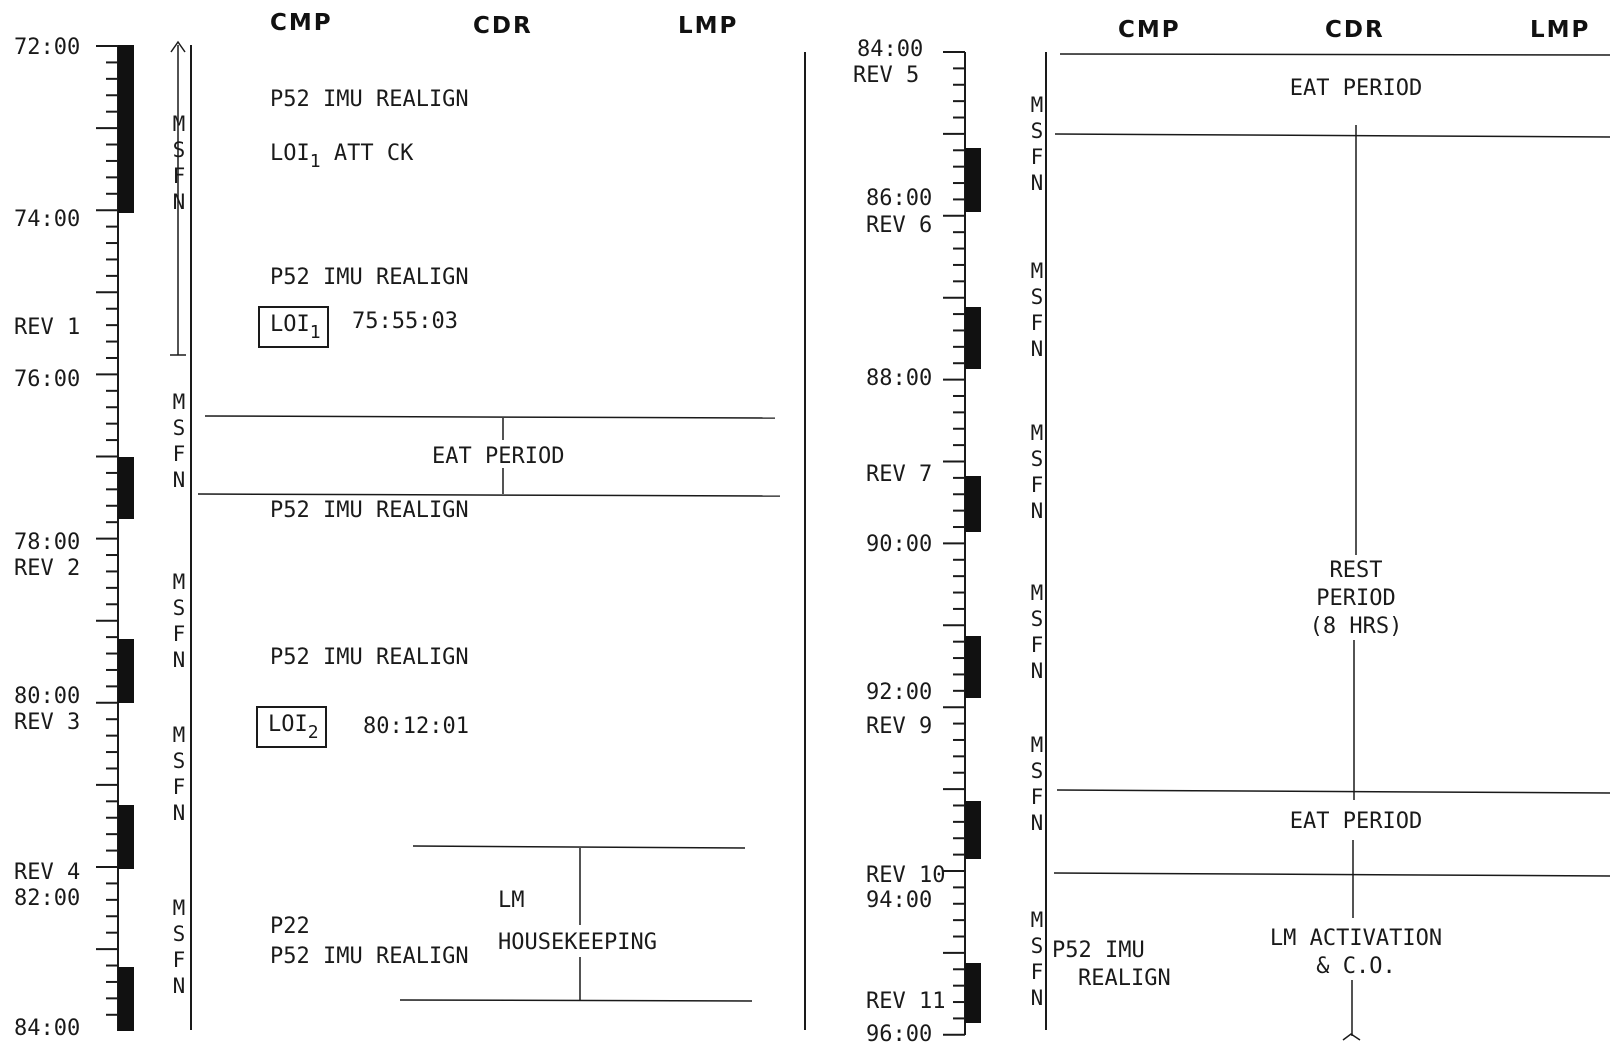  What do you see at coordinates (899, 378) in the screenshot?
I see `right-time-label: 88:00` at bounding box center [899, 378].